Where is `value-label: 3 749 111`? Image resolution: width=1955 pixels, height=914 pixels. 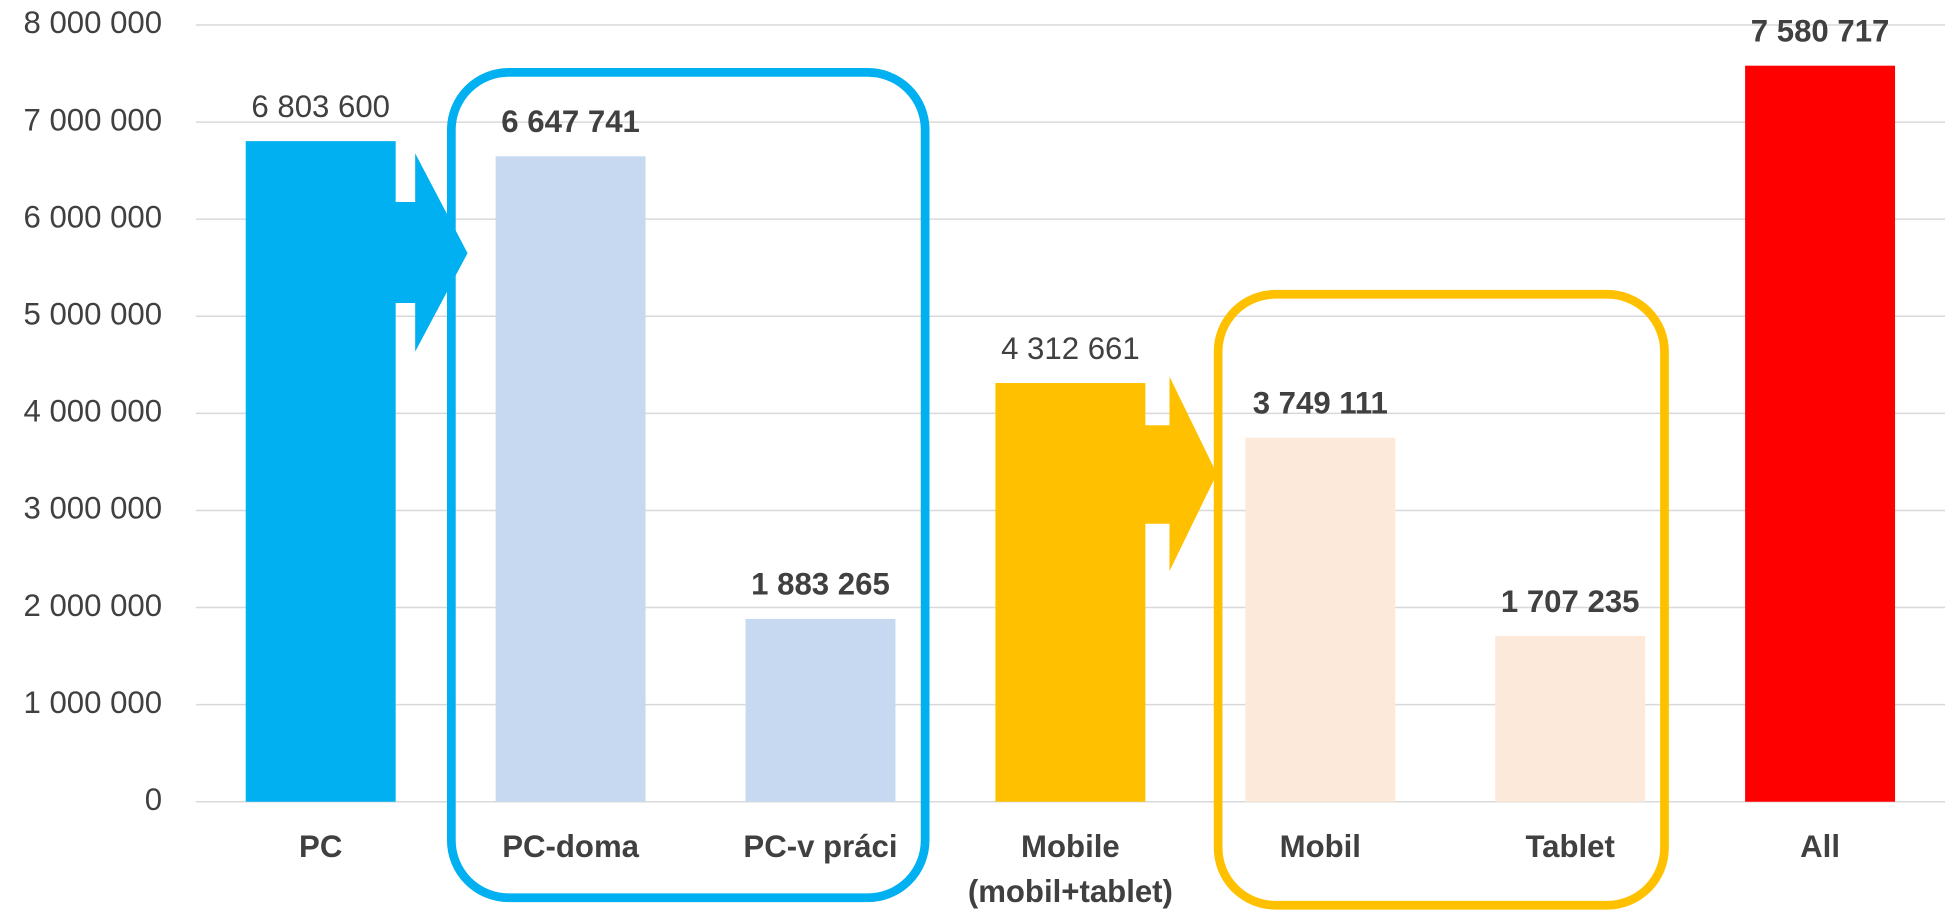 value-label: 3 749 111 is located at coordinates (1320, 403).